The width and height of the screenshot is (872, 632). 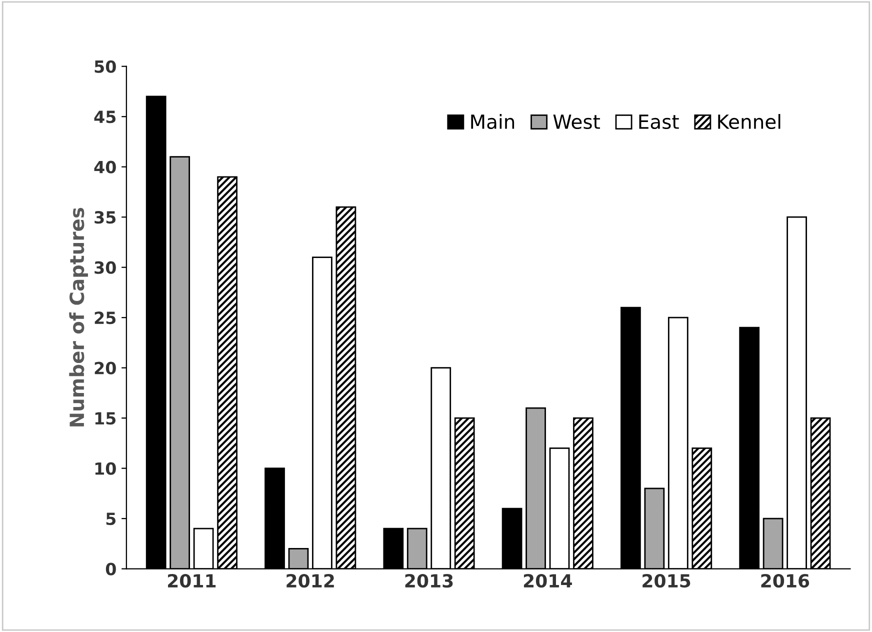 What do you see at coordinates (105, 66) in the screenshot?
I see `y-tick-label: 50` at bounding box center [105, 66].